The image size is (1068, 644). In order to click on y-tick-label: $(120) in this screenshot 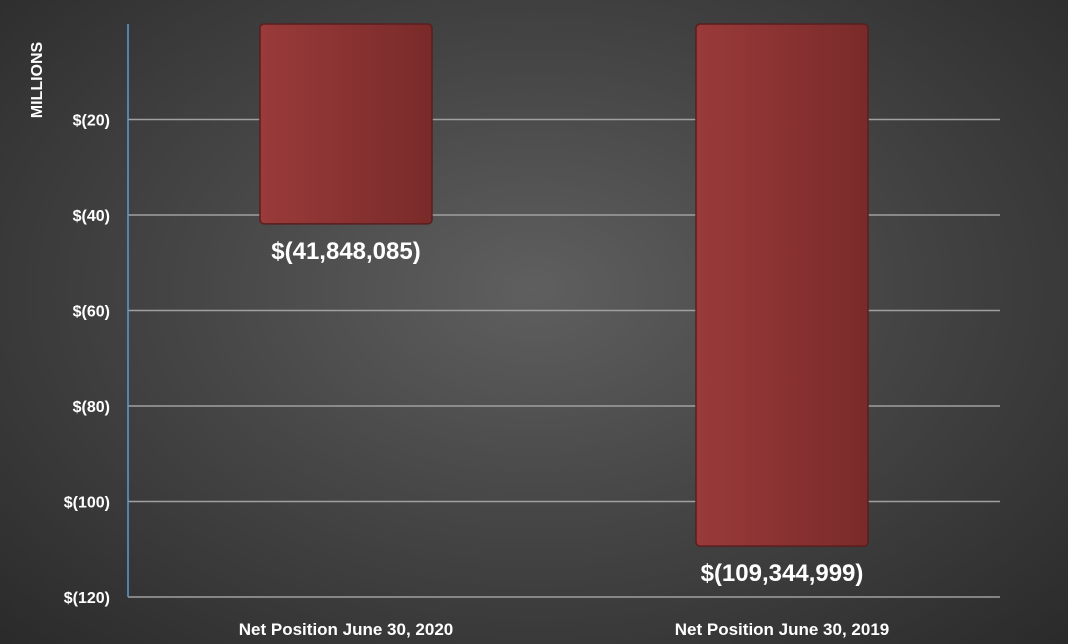, I will do `click(87, 598)`.